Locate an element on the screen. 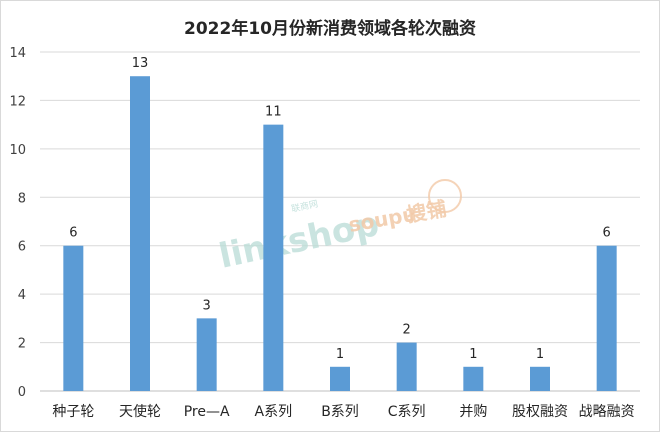 The height and width of the screenshot is (432, 660). y-tick-label: 6 is located at coordinates (22, 247).